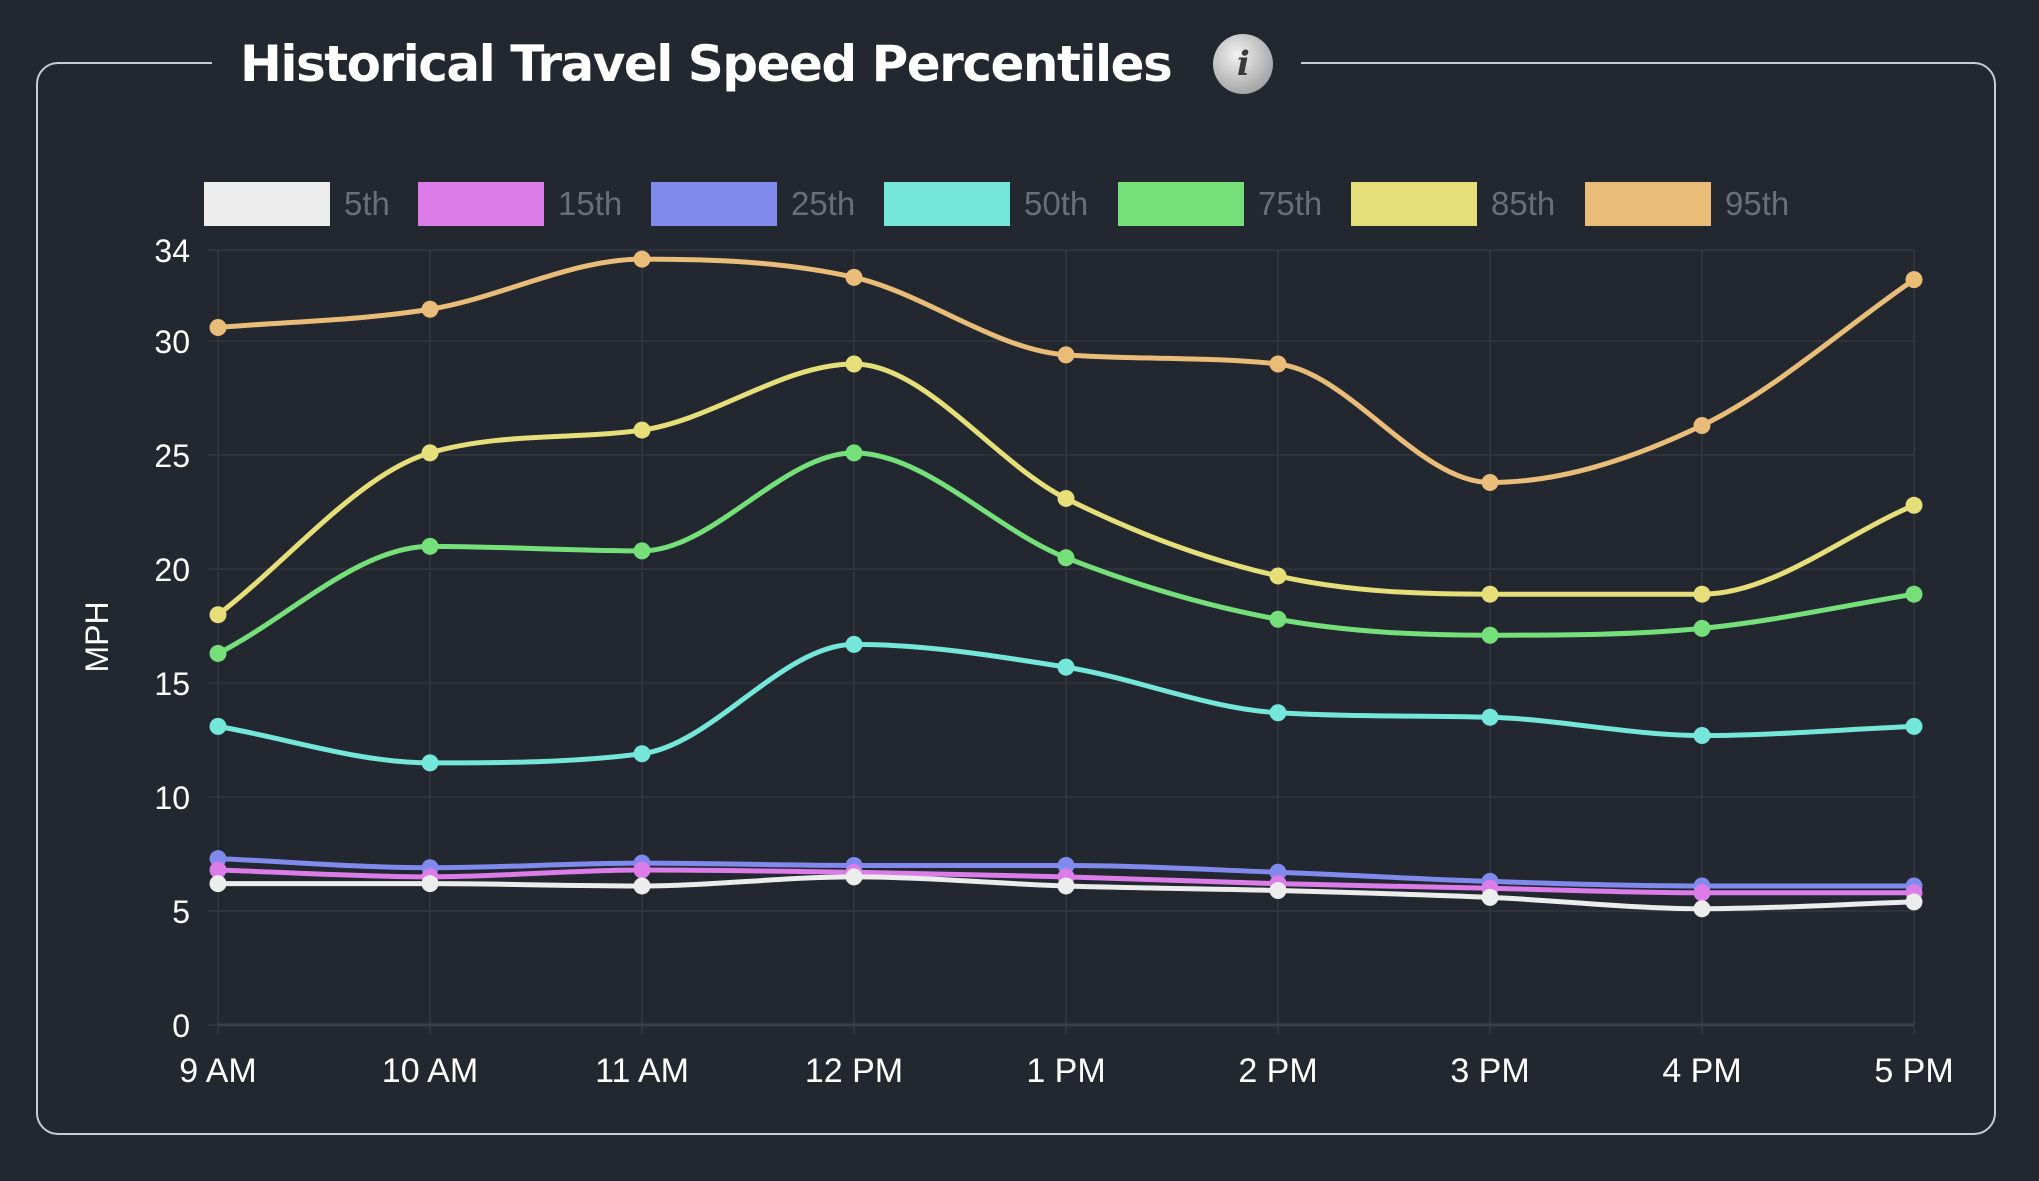 This screenshot has width=2039, height=1181. Describe the element at coordinates (430, 1071) in the screenshot. I see `x-tick-label: 10 AM` at that location.